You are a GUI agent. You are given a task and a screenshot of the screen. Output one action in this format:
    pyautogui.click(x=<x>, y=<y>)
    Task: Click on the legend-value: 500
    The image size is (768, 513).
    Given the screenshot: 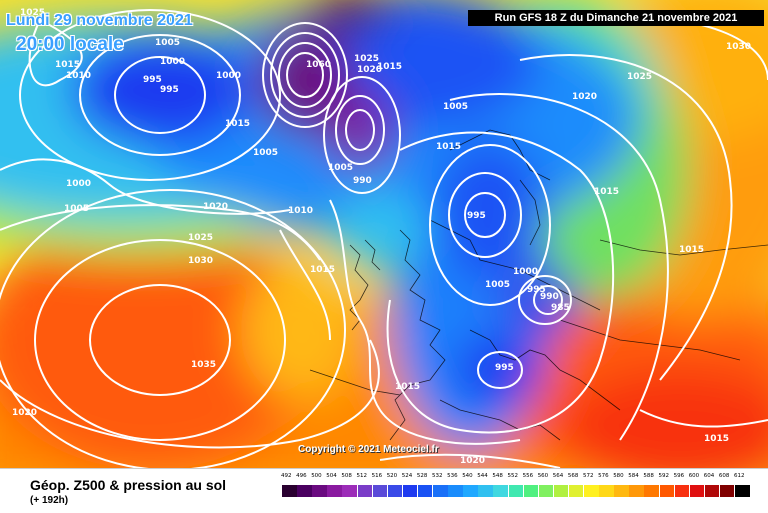 What is the action you would take?
    pyautogui.click(x=316, y=476)
    